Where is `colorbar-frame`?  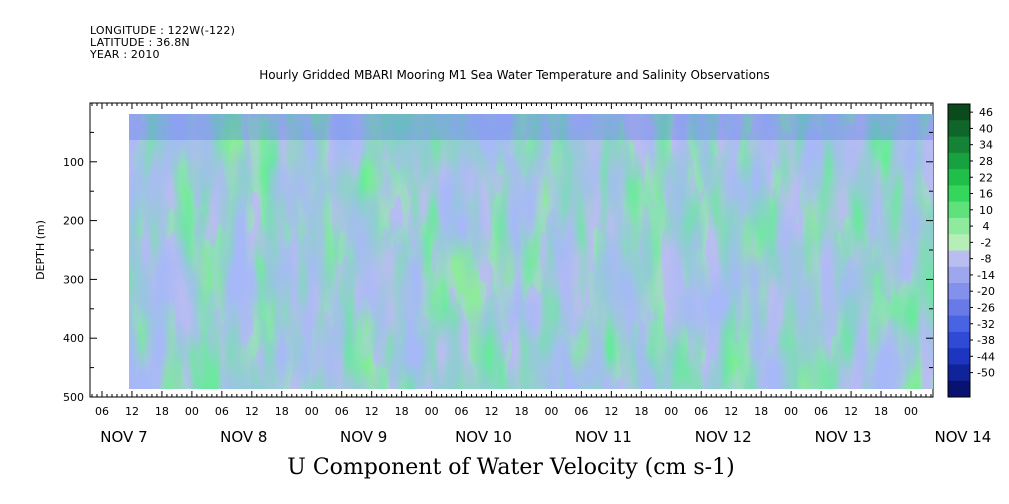
colorbar-frame is located at coordinates (959, 250).